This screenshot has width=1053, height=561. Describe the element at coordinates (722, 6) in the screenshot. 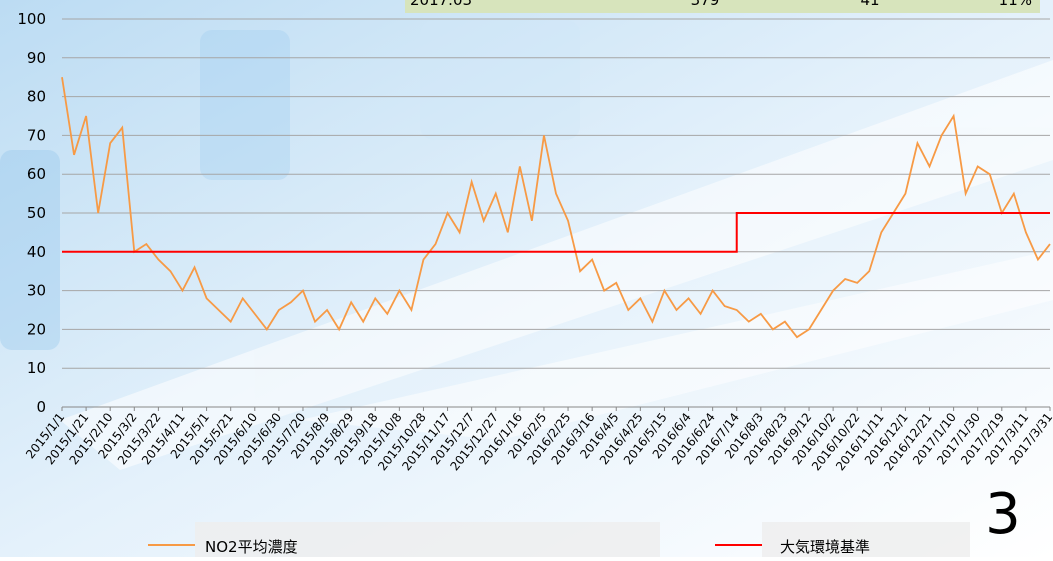

I see `table-row-bg` at that location.